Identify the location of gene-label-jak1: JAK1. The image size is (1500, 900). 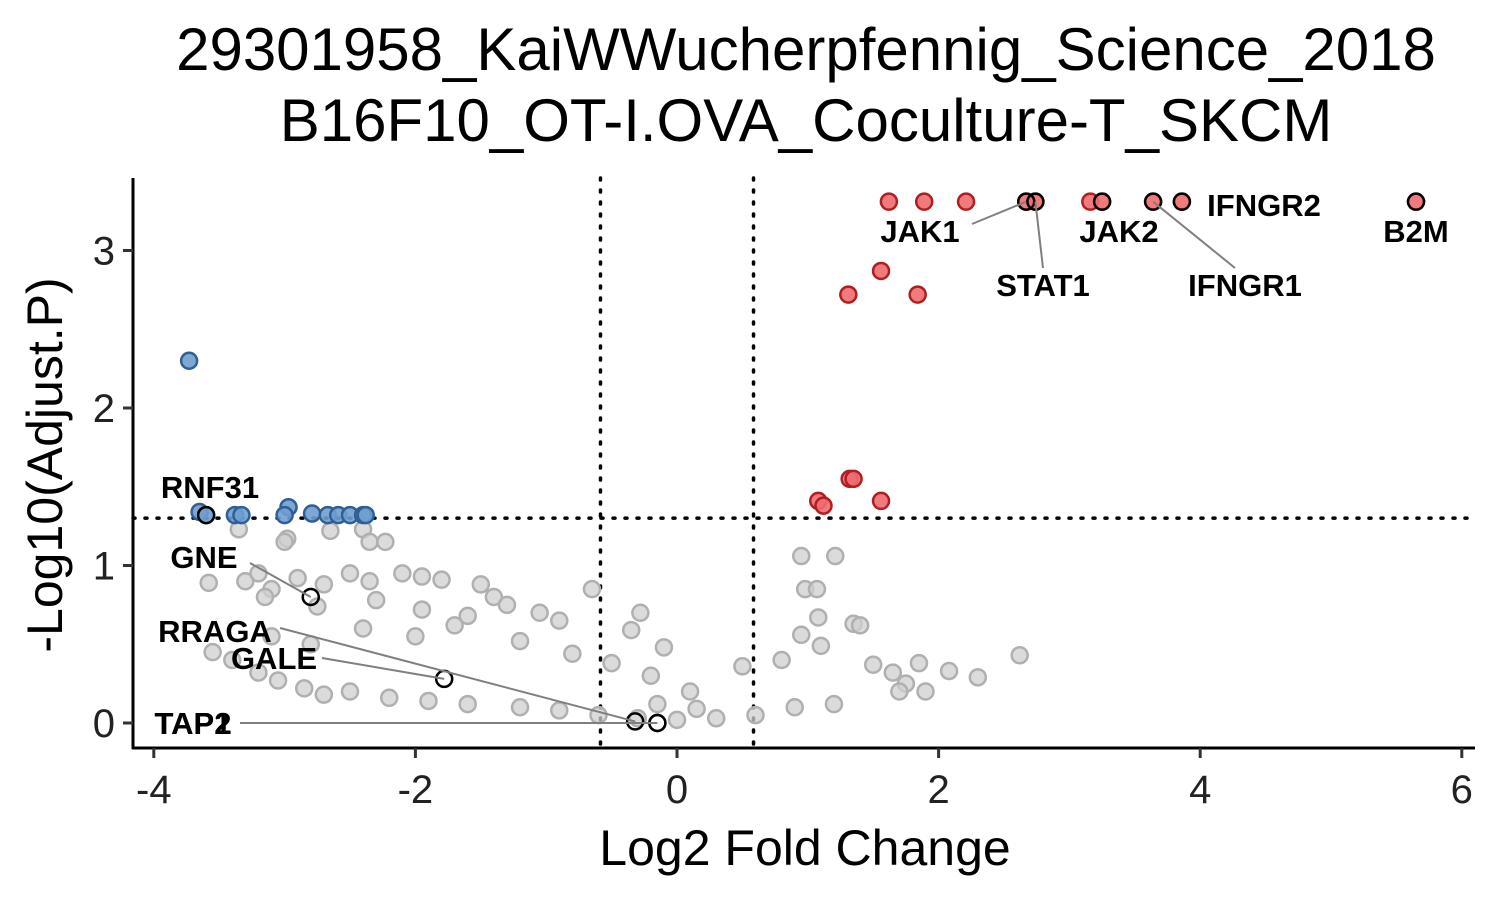
(919, 231).